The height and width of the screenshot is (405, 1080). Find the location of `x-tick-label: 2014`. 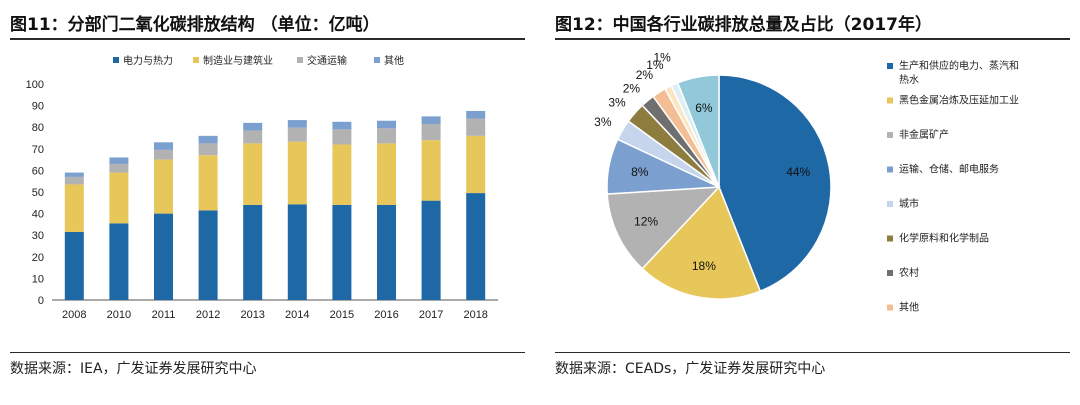

x-tick-label: 2014 is located at coordinates (297, 315).